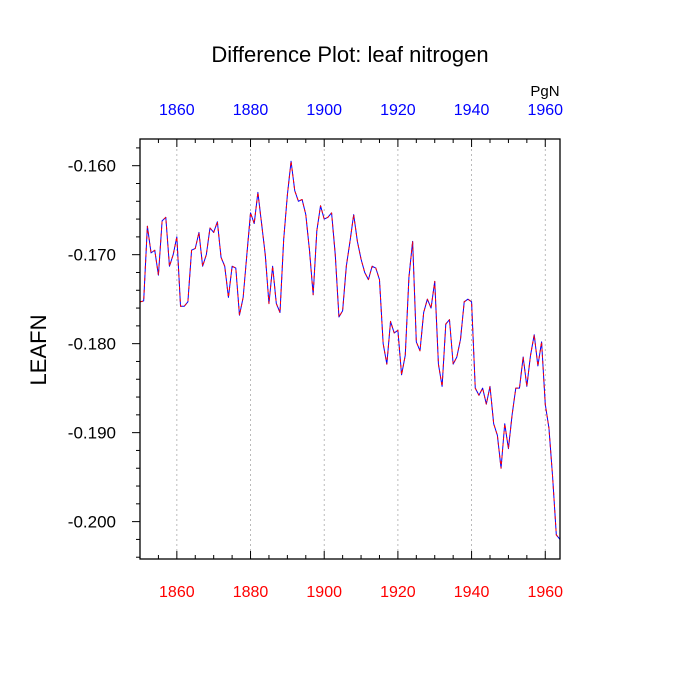  What do you see at coordinates (251, 592) in the screenshot?
I see `x-tick-label-bottom: 1880` at bounding box center [251, 592].